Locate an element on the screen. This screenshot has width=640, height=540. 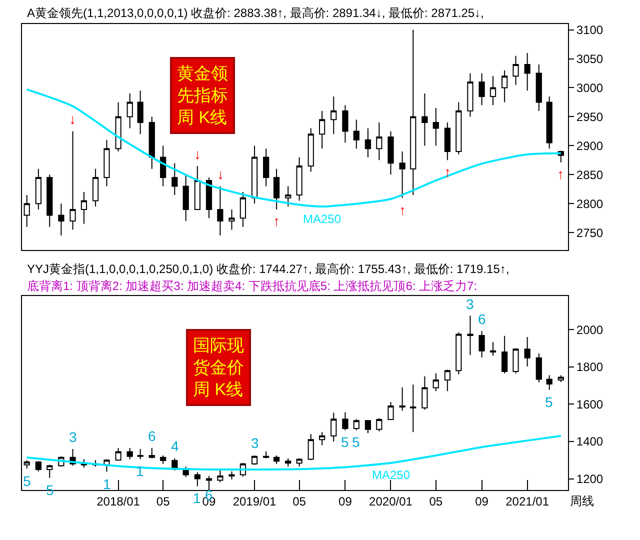
y-tick-label: 3050 is located at coordinates (590, 59).